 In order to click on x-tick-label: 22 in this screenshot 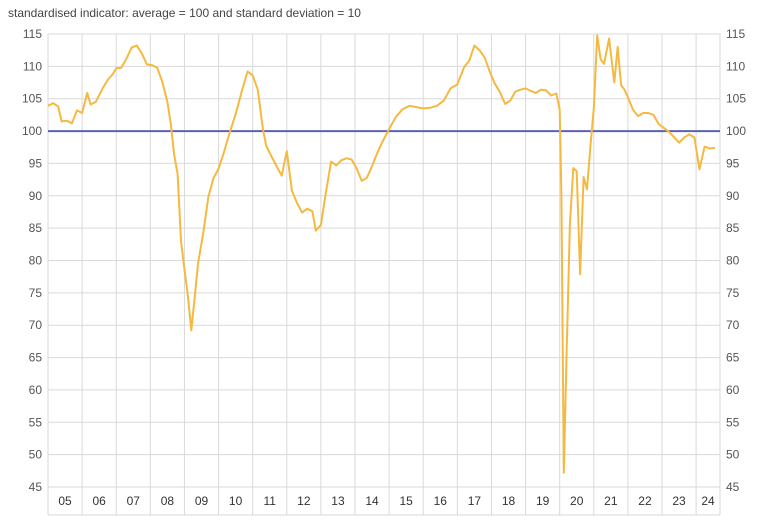, I will do `click(645, 501)`.